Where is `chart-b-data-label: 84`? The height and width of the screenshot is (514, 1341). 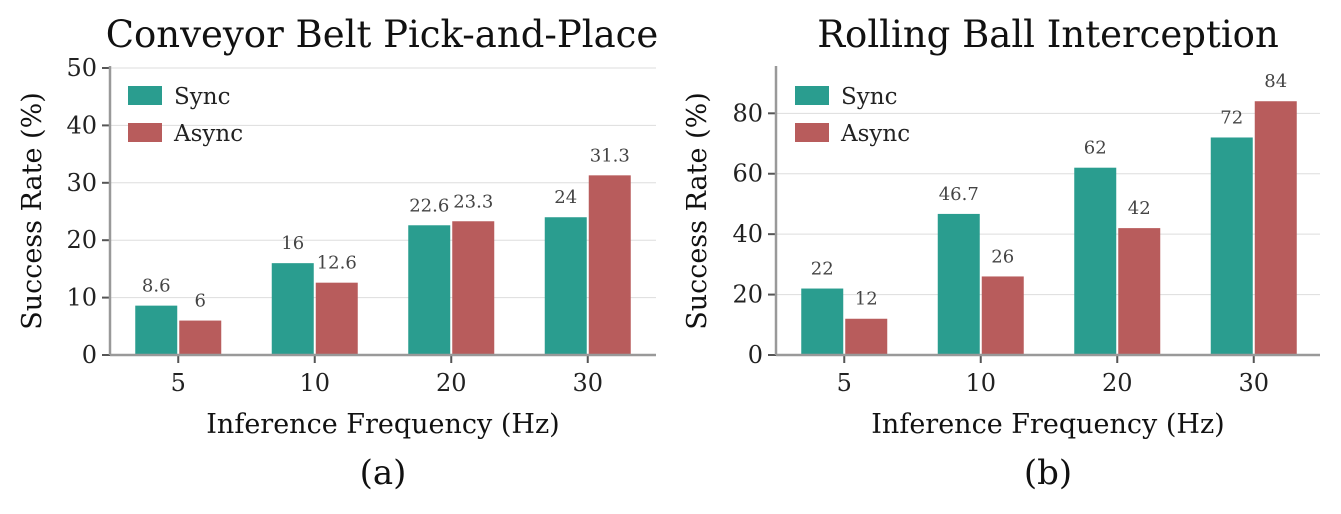 chart-b-data-label: 84 is located at coordinates (1275, 81).